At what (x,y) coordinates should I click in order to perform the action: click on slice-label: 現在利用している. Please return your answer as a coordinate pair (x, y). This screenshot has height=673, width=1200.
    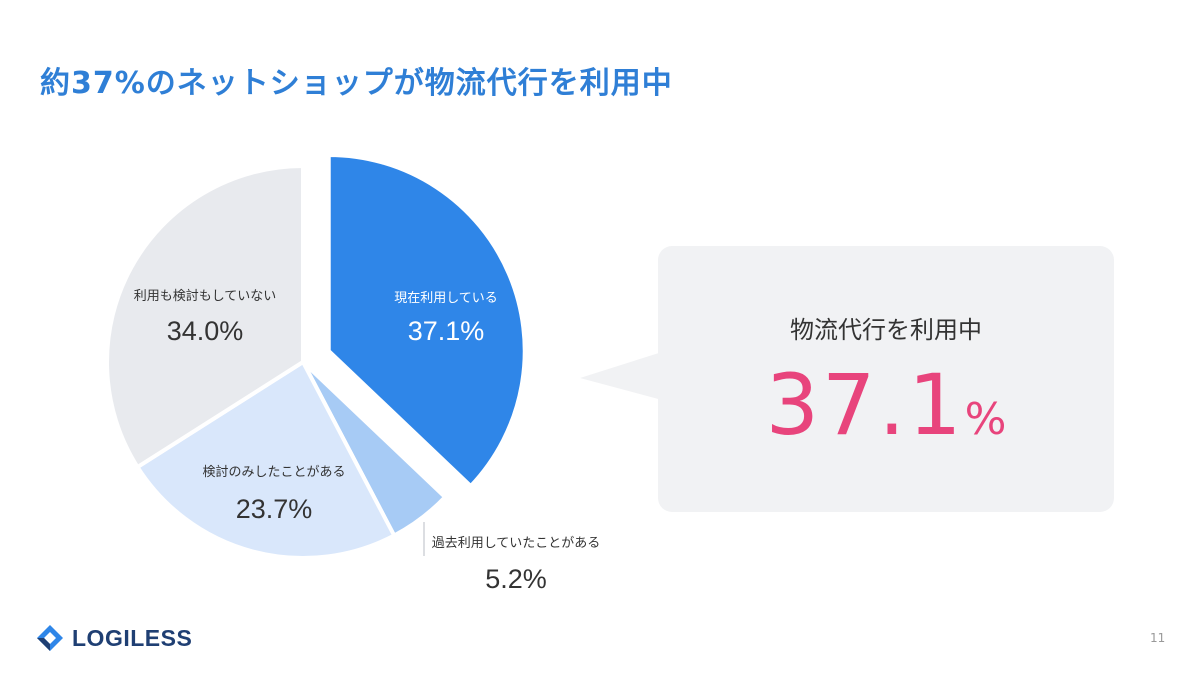
    Looking at the image, I should click on (446, 298).